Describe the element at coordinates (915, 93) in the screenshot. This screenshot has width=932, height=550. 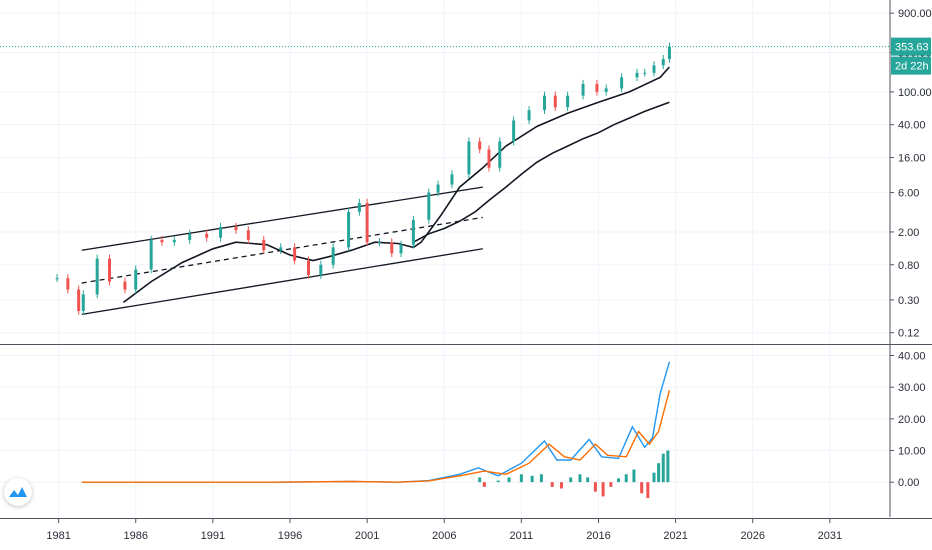
I see `price-tick-label: 100.00` at that location.